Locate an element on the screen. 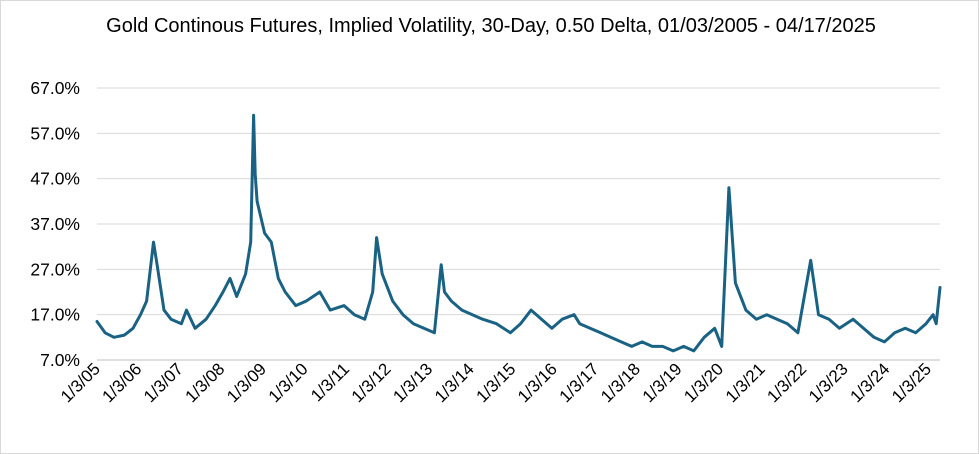  y-tick-label: 67.0% is located at coordinates (55, 88).